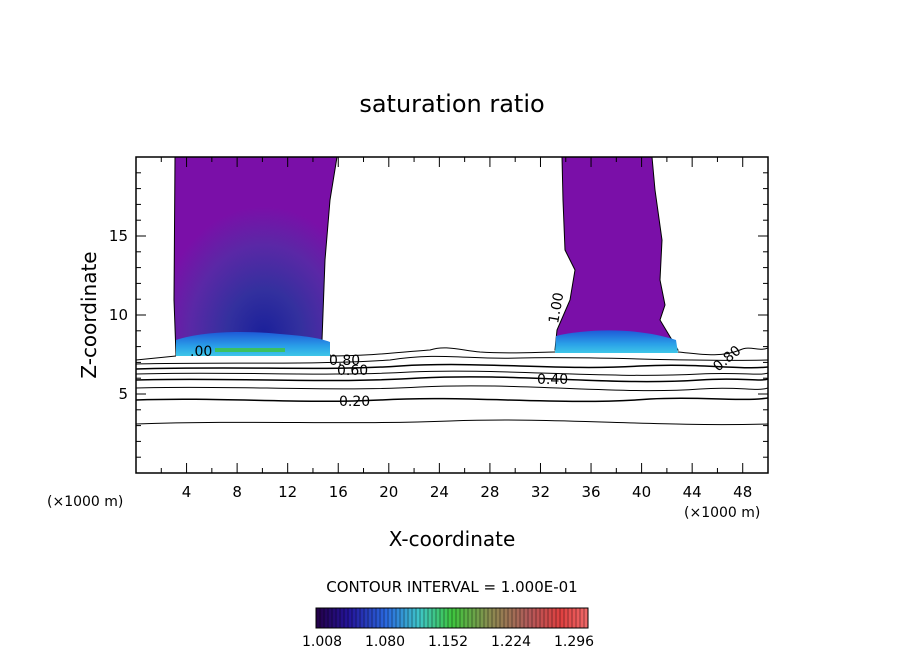  What do you see at coordinates (89, 314) in the screenshot?
I see `y-axis-label: Z-coordinate` at bounding box center [89, 314].